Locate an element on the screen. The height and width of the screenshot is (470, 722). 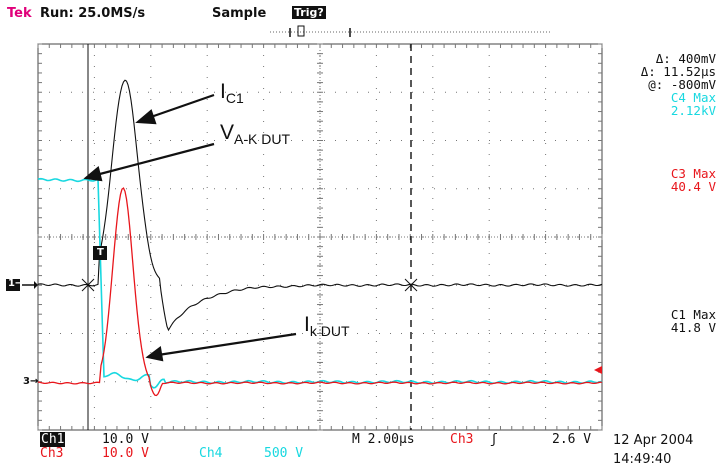
trigger-marker-label: T is located at coordinates (100, 252).